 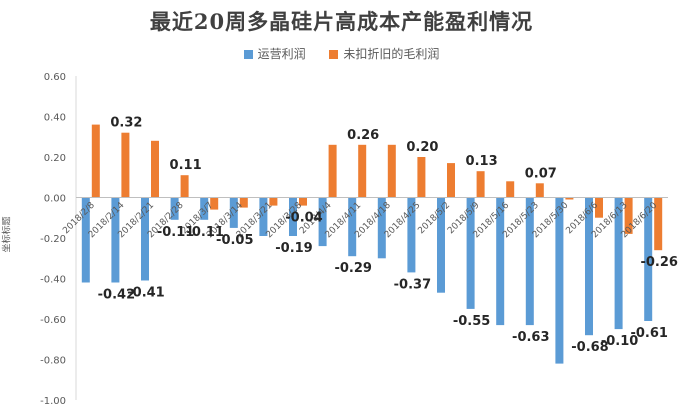 What do you see at coordinates (53, 320) in the screenshot?
I see `y-tick-label: -0.60` at bounding box center [53, 320].